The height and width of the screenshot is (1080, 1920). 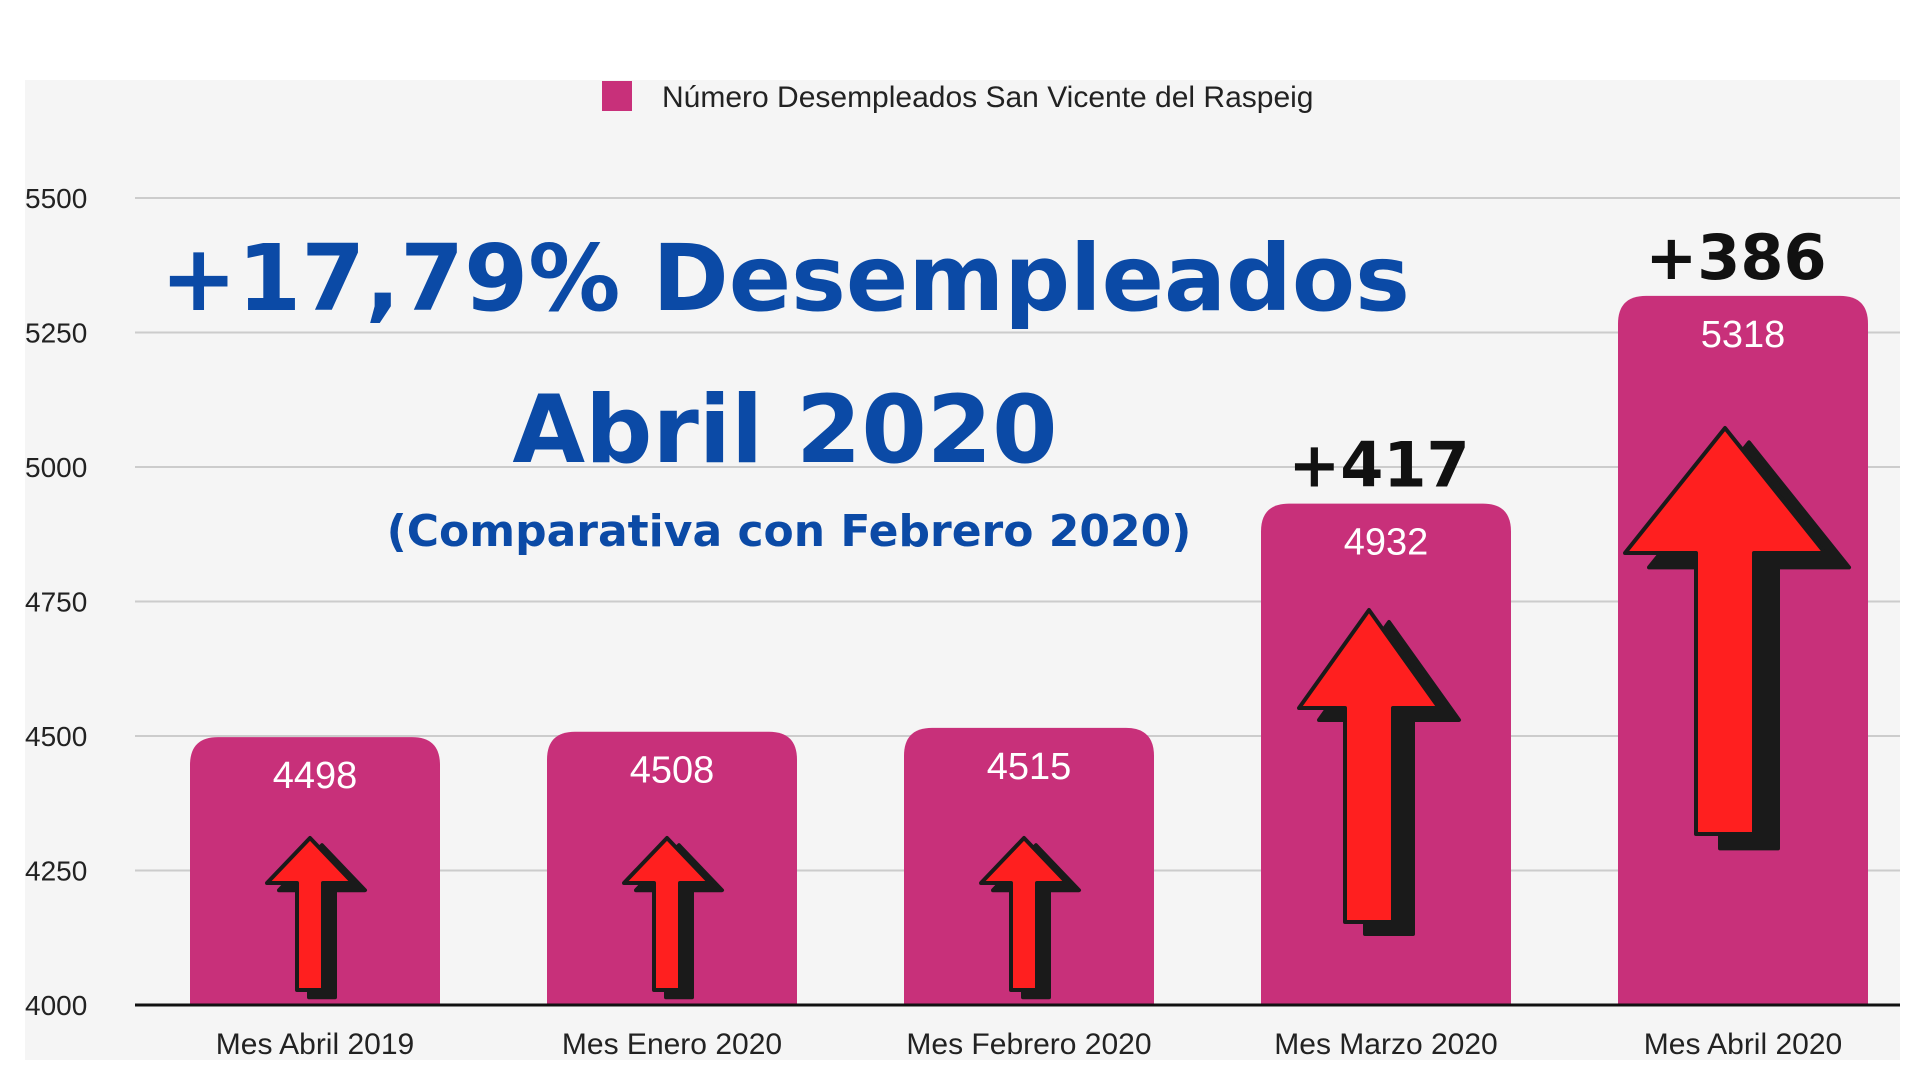 What do you see at coordinates (1735, 257) in the screenshot?
I see `delta-annotation: +386` at bounding box center [1735, 257].